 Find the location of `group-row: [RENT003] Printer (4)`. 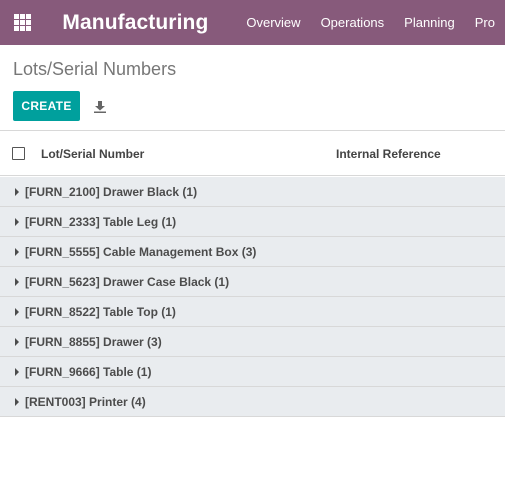

group-row: [RENT003] Printer (4) is located at coordinates (252, 402).